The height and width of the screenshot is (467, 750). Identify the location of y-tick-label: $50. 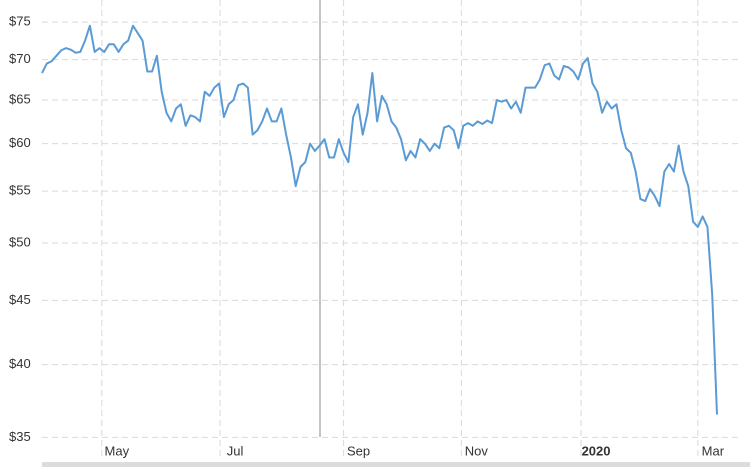
(20, 241).